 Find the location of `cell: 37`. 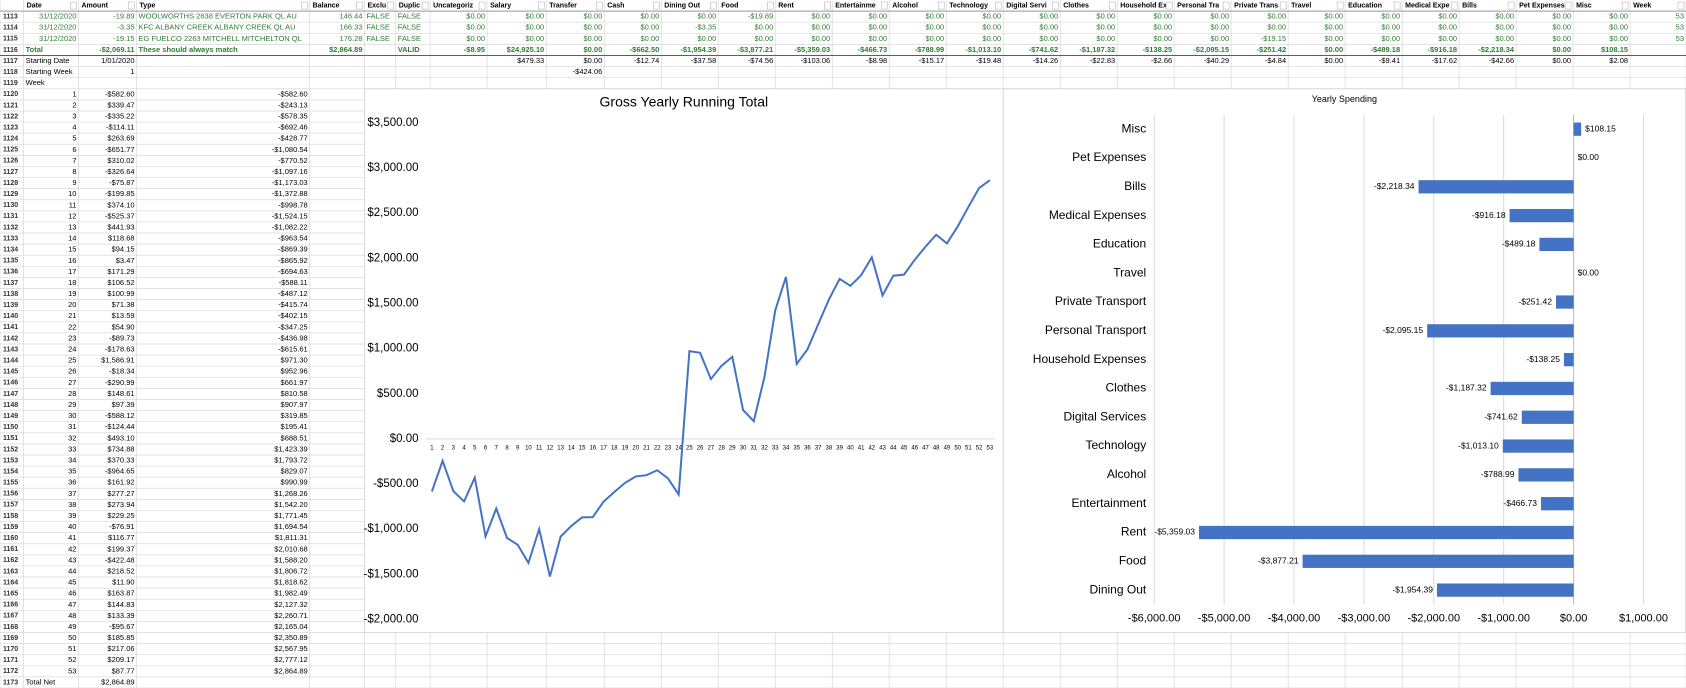

cell: 37 is located at coordinates (72, 493).